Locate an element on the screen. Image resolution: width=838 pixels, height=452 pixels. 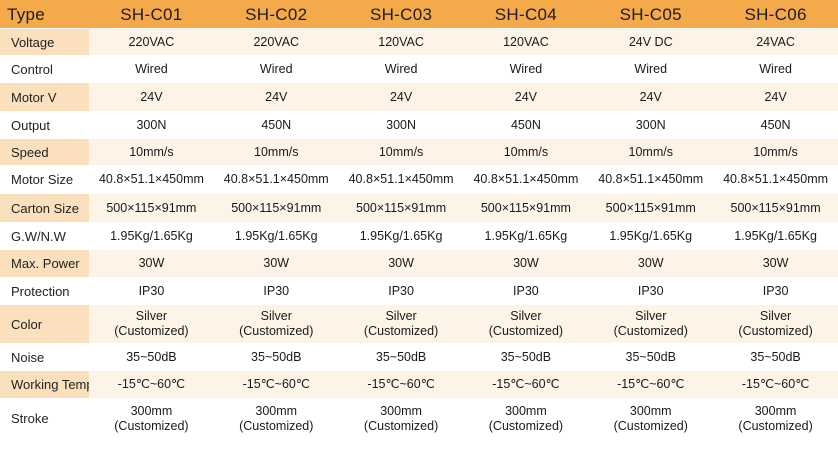
row-label: Voltage is located at coordinates (45, 42).